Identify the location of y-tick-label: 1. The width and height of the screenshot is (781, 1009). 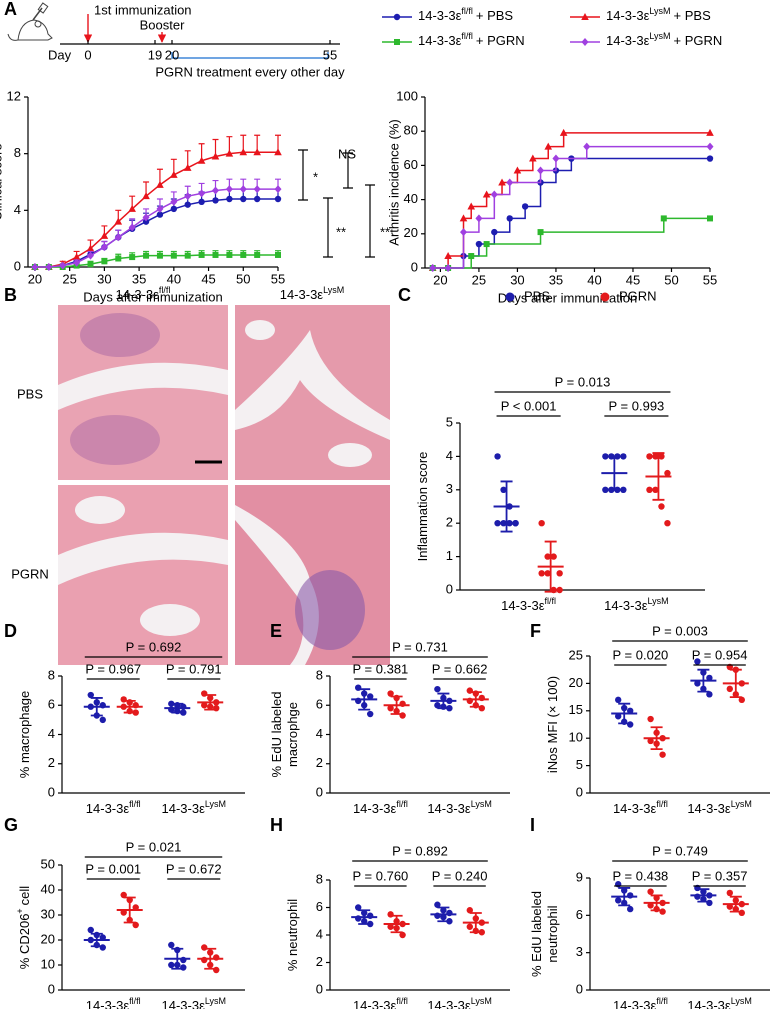
(449, 555).